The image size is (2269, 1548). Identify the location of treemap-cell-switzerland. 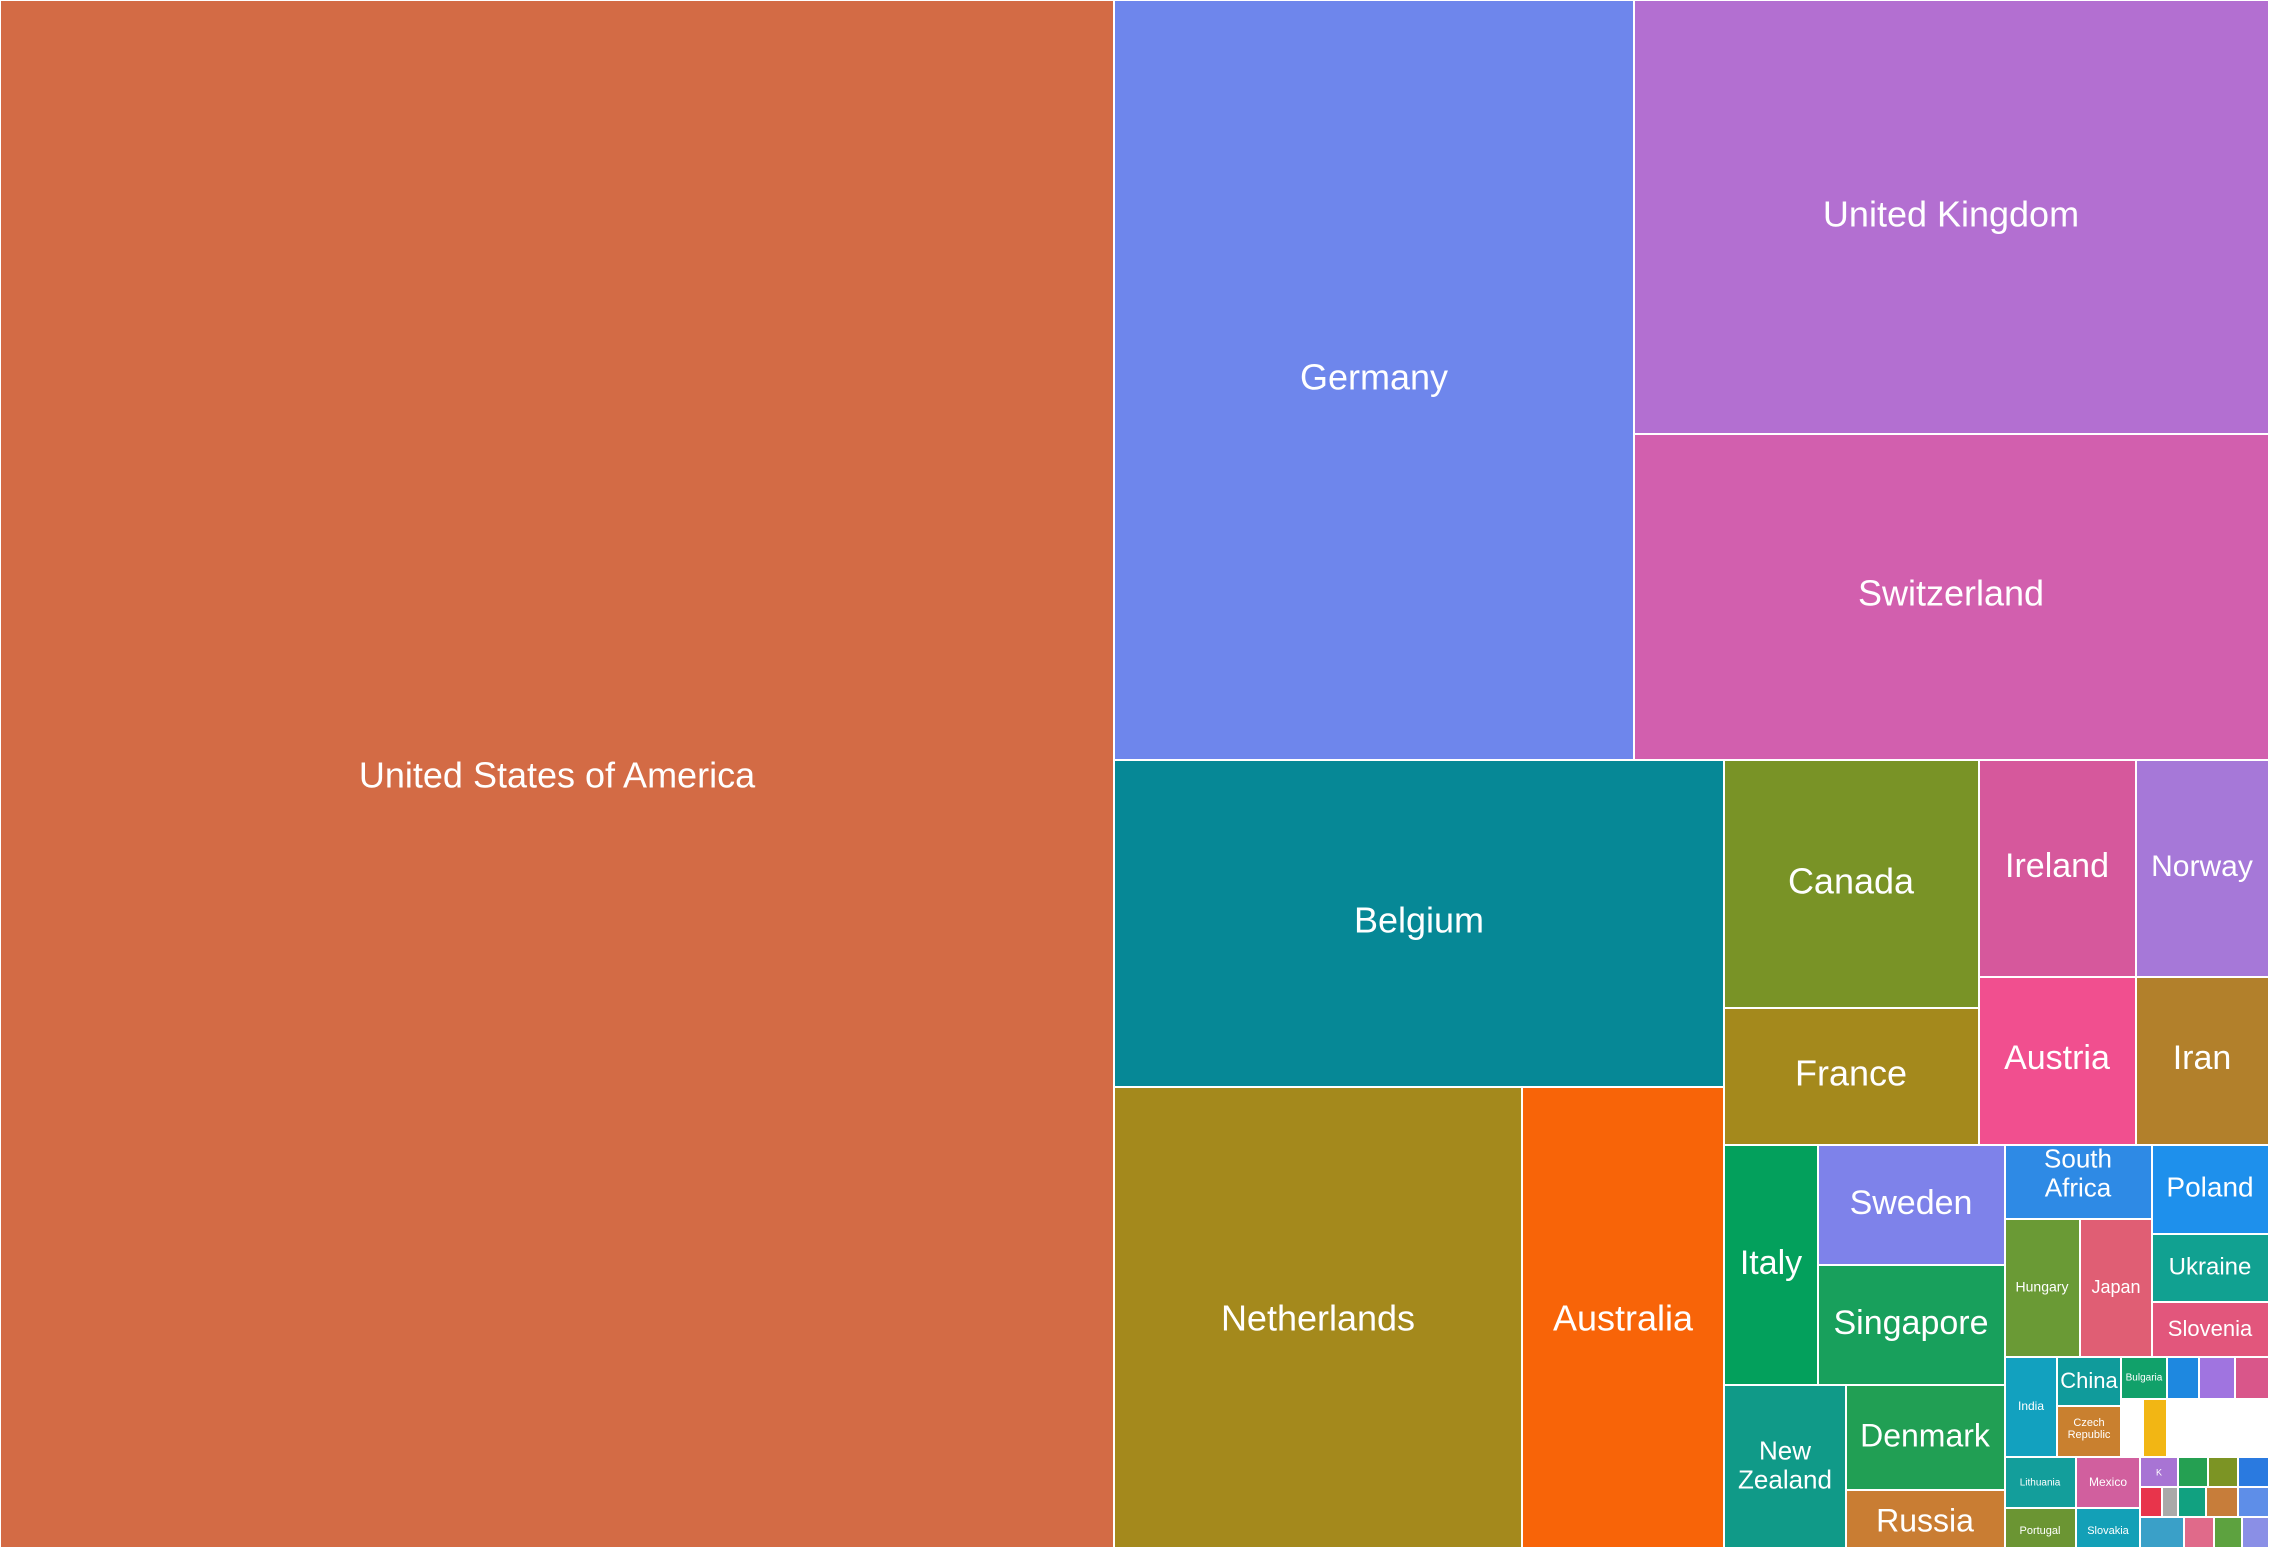
(1951, 597).